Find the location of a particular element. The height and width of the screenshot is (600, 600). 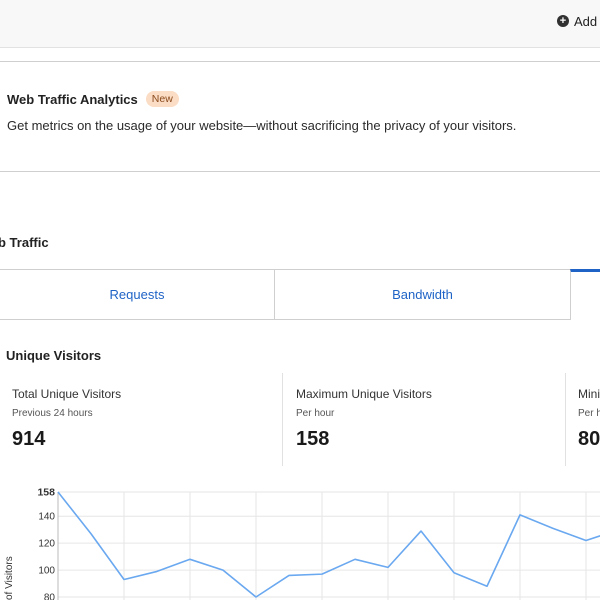

stat-minimum-unique-visitors: Mini Per h 80 is located at coordinates (582, 419).